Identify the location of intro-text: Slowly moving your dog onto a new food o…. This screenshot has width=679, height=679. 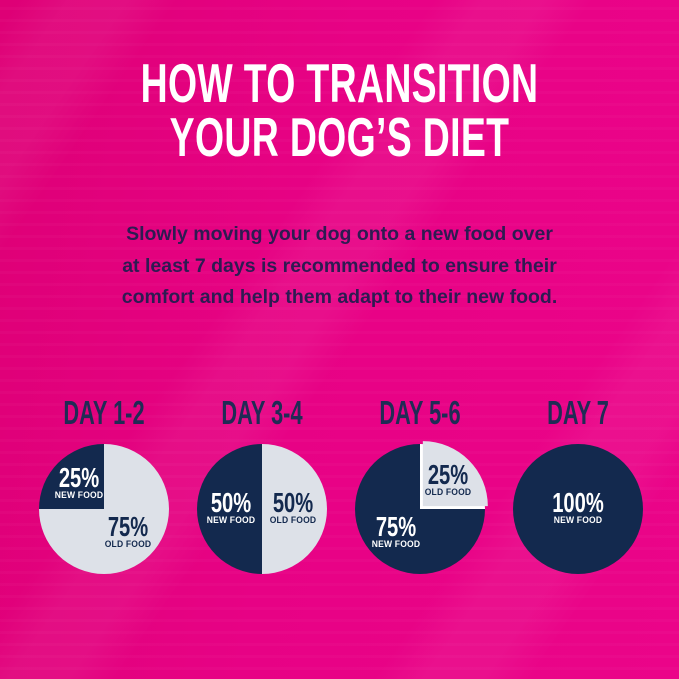
(339, 266).